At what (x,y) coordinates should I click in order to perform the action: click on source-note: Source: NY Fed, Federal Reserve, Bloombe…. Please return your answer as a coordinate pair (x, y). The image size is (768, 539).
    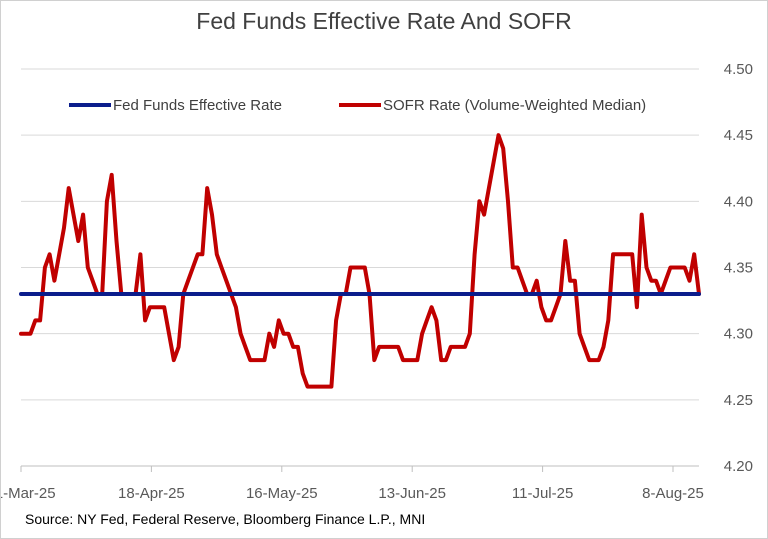
    Looking at the image, I should click on (225, 519).